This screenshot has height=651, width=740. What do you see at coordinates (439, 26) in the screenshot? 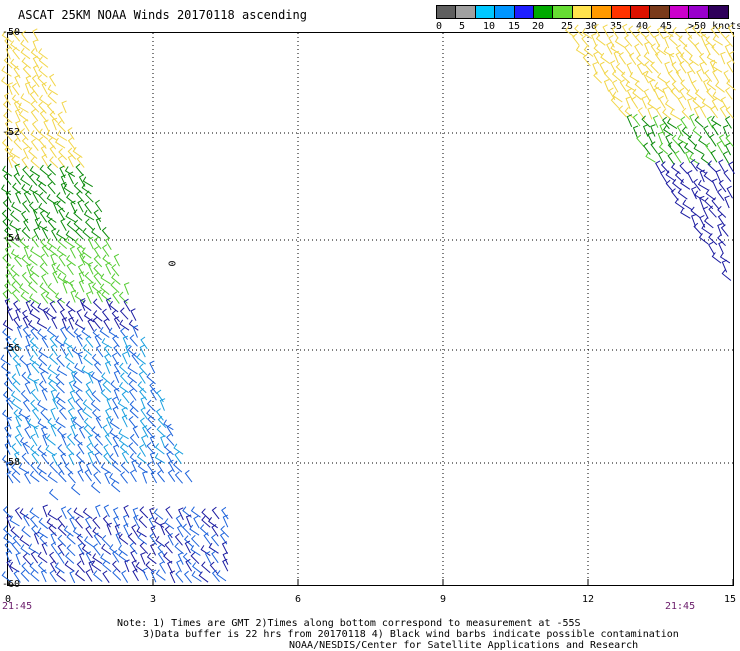
I see `legend-label: 0` at bounding box center [439, 26].